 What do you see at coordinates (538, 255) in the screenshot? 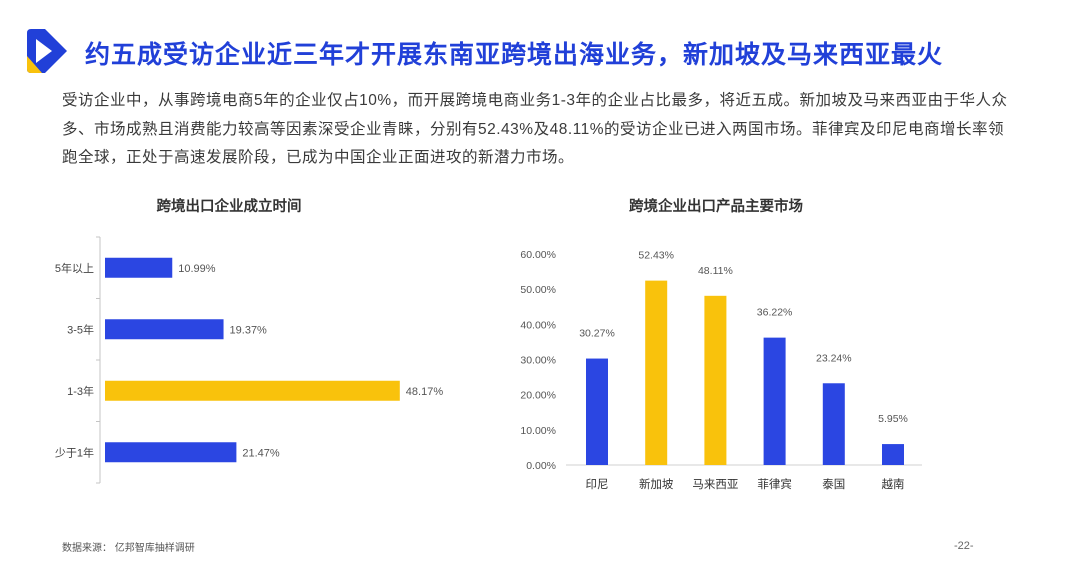
I see `market-y-tick-label: 60.00%` at bounding box center [538, 255].